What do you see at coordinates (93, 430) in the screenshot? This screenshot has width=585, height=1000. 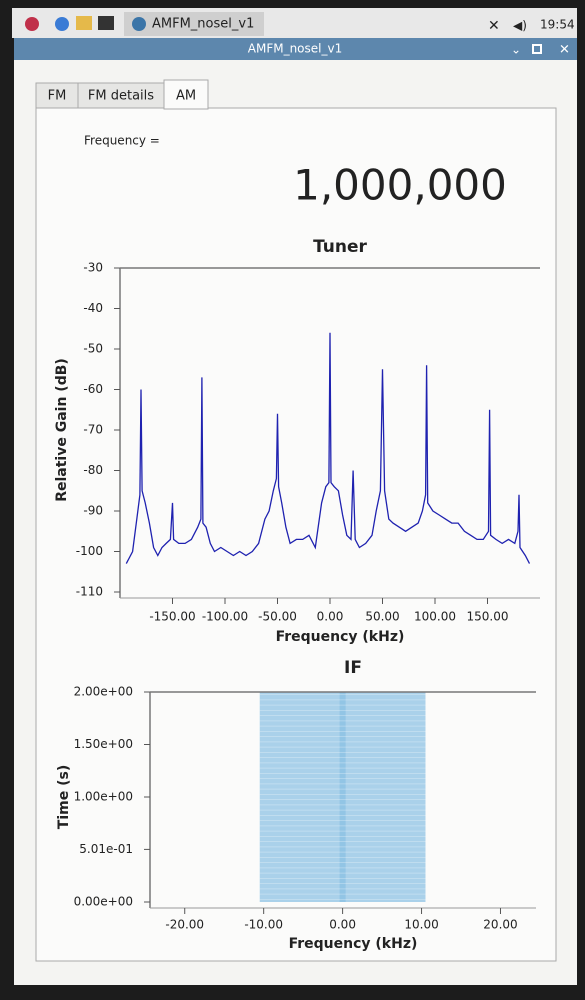 I see `y-tick-label: -70` at bounding box center [93, 430].